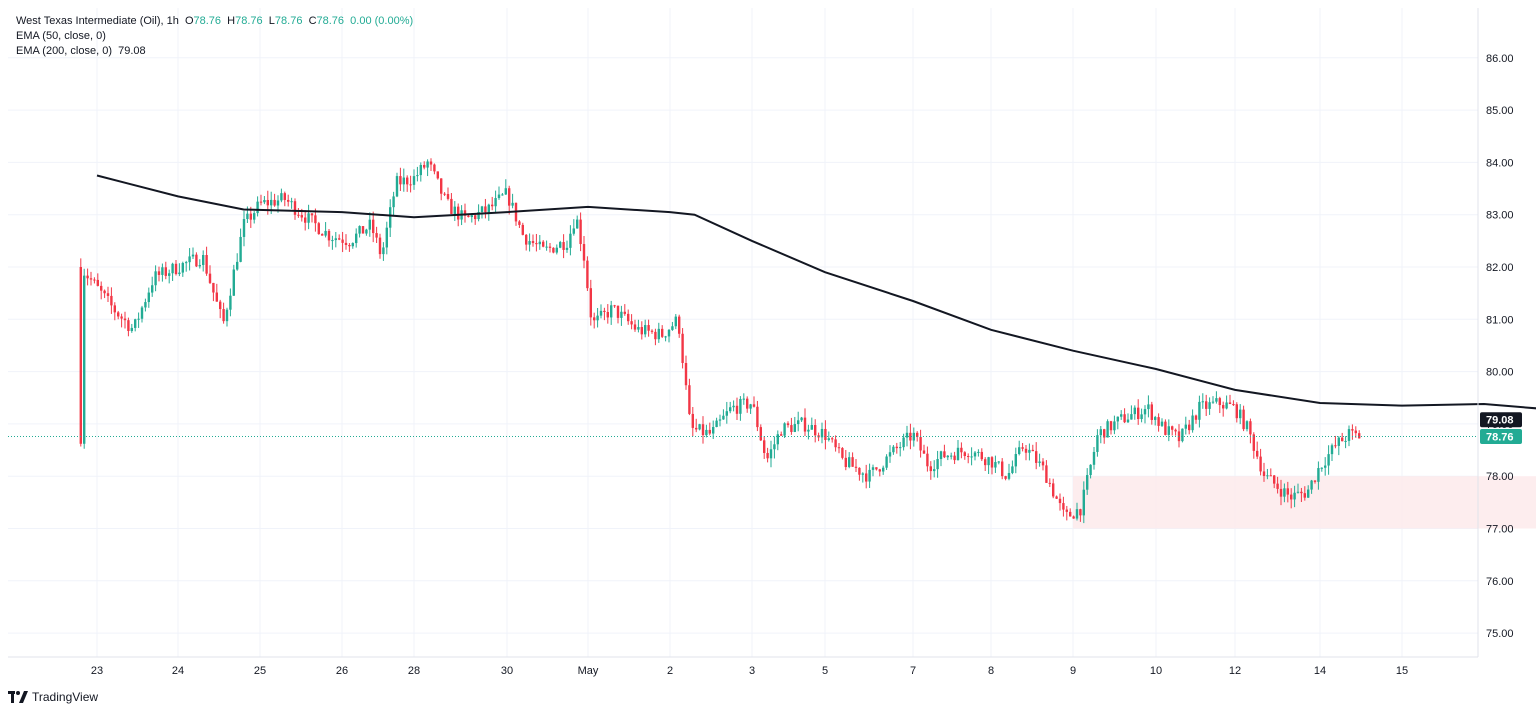 The height and width of the screenshot is (714, 1536). Describe the element at coordinates (97, 671) in the screenshot. I see `x-tick-label: 23` at that location.